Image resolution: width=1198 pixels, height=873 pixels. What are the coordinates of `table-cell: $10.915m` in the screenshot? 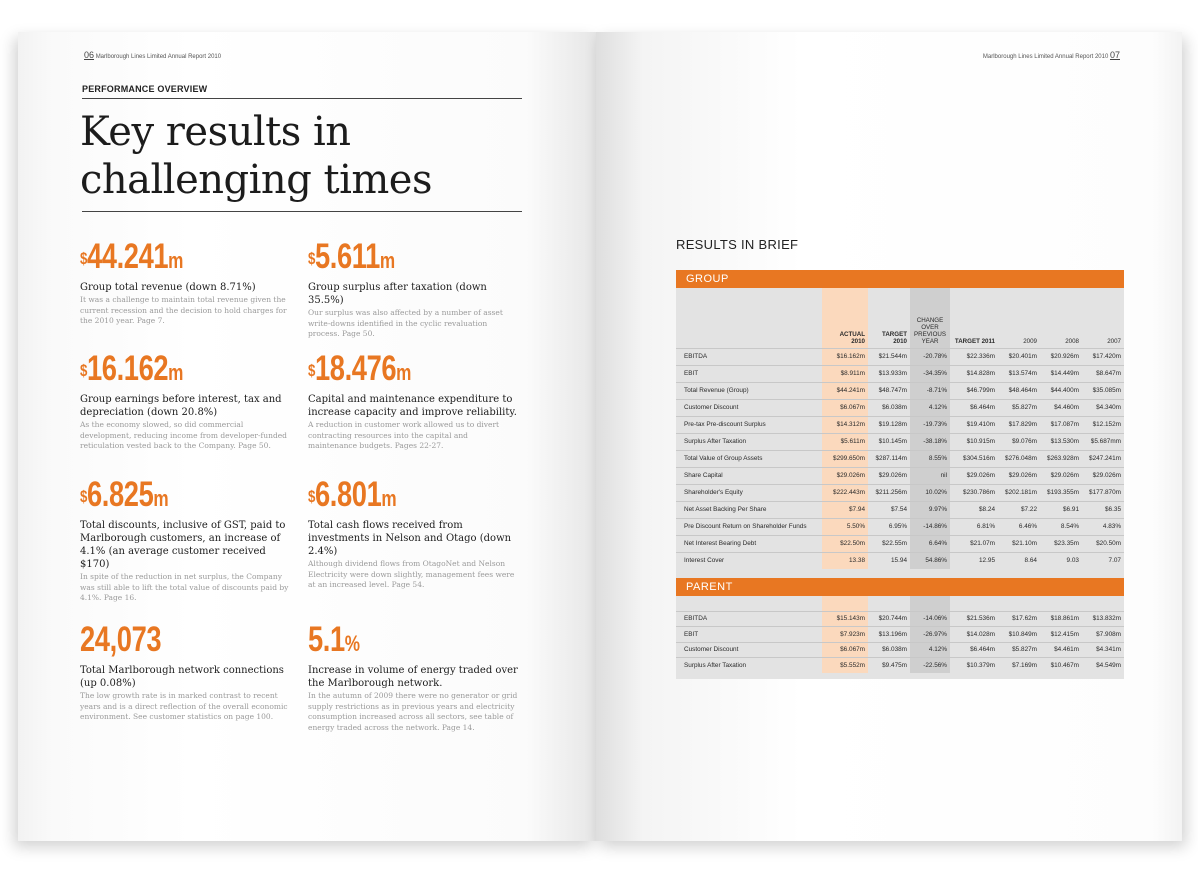 It's located at (974, 441).